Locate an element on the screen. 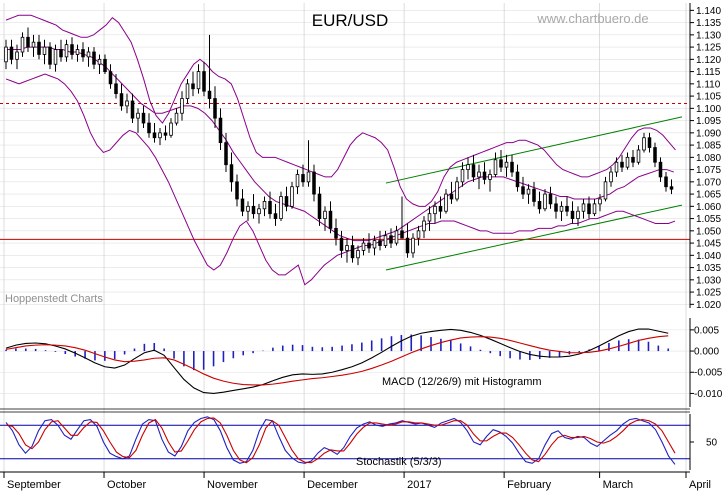 This screenshot has width=723, height=492. price-y-tick-label: 1.025 is located at coordinates (708, 293).